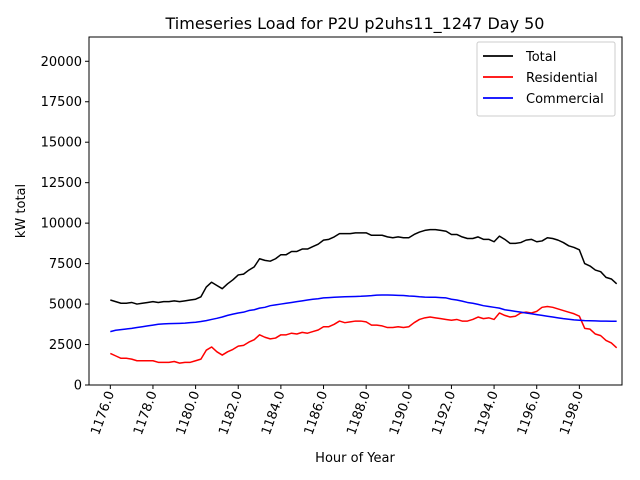 This screenshot has width=640, height=480. I want to click on y-tick-label: 2500, so click(65, 345).